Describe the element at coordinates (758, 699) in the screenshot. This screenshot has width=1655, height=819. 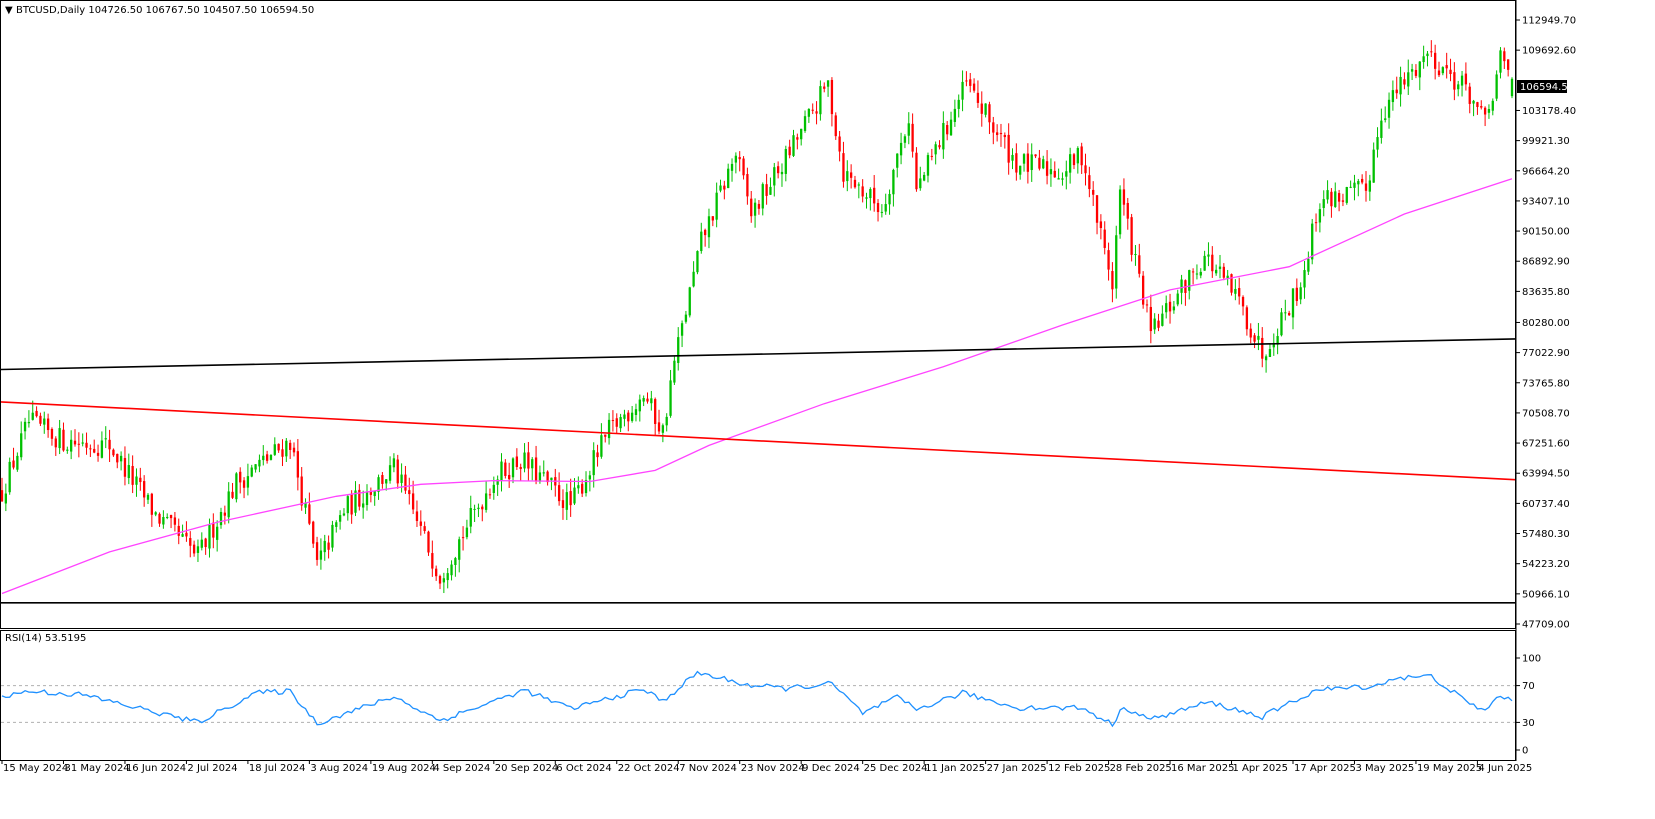
I see `rsi-layer` at that location.